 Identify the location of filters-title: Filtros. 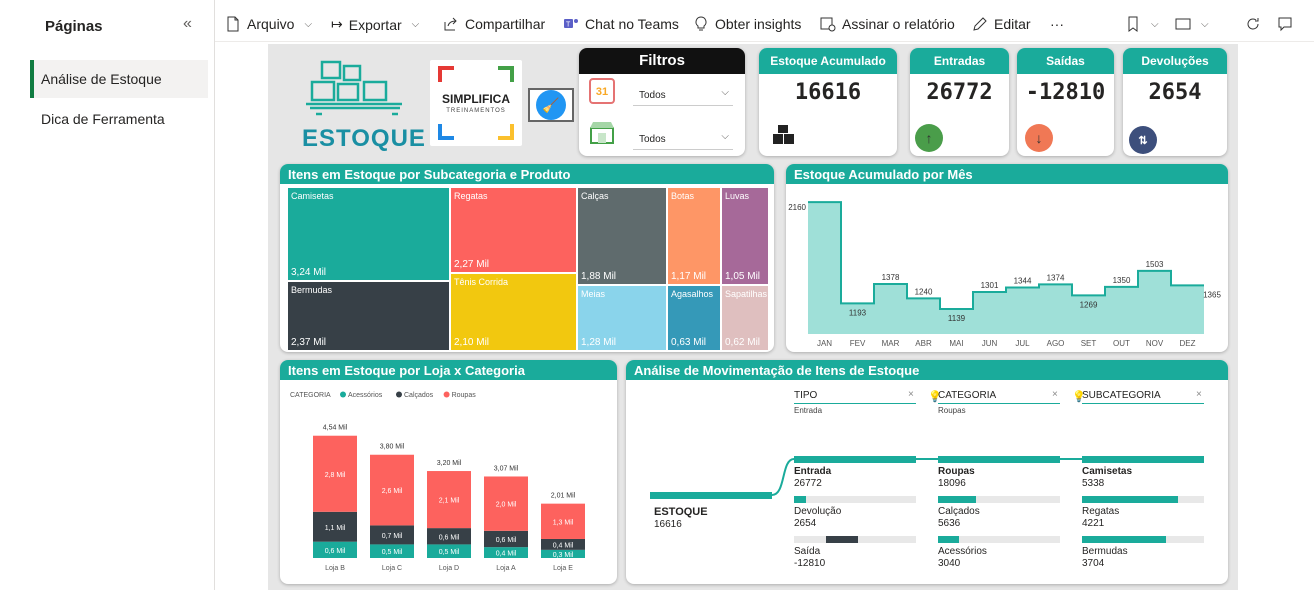
(662, 61).